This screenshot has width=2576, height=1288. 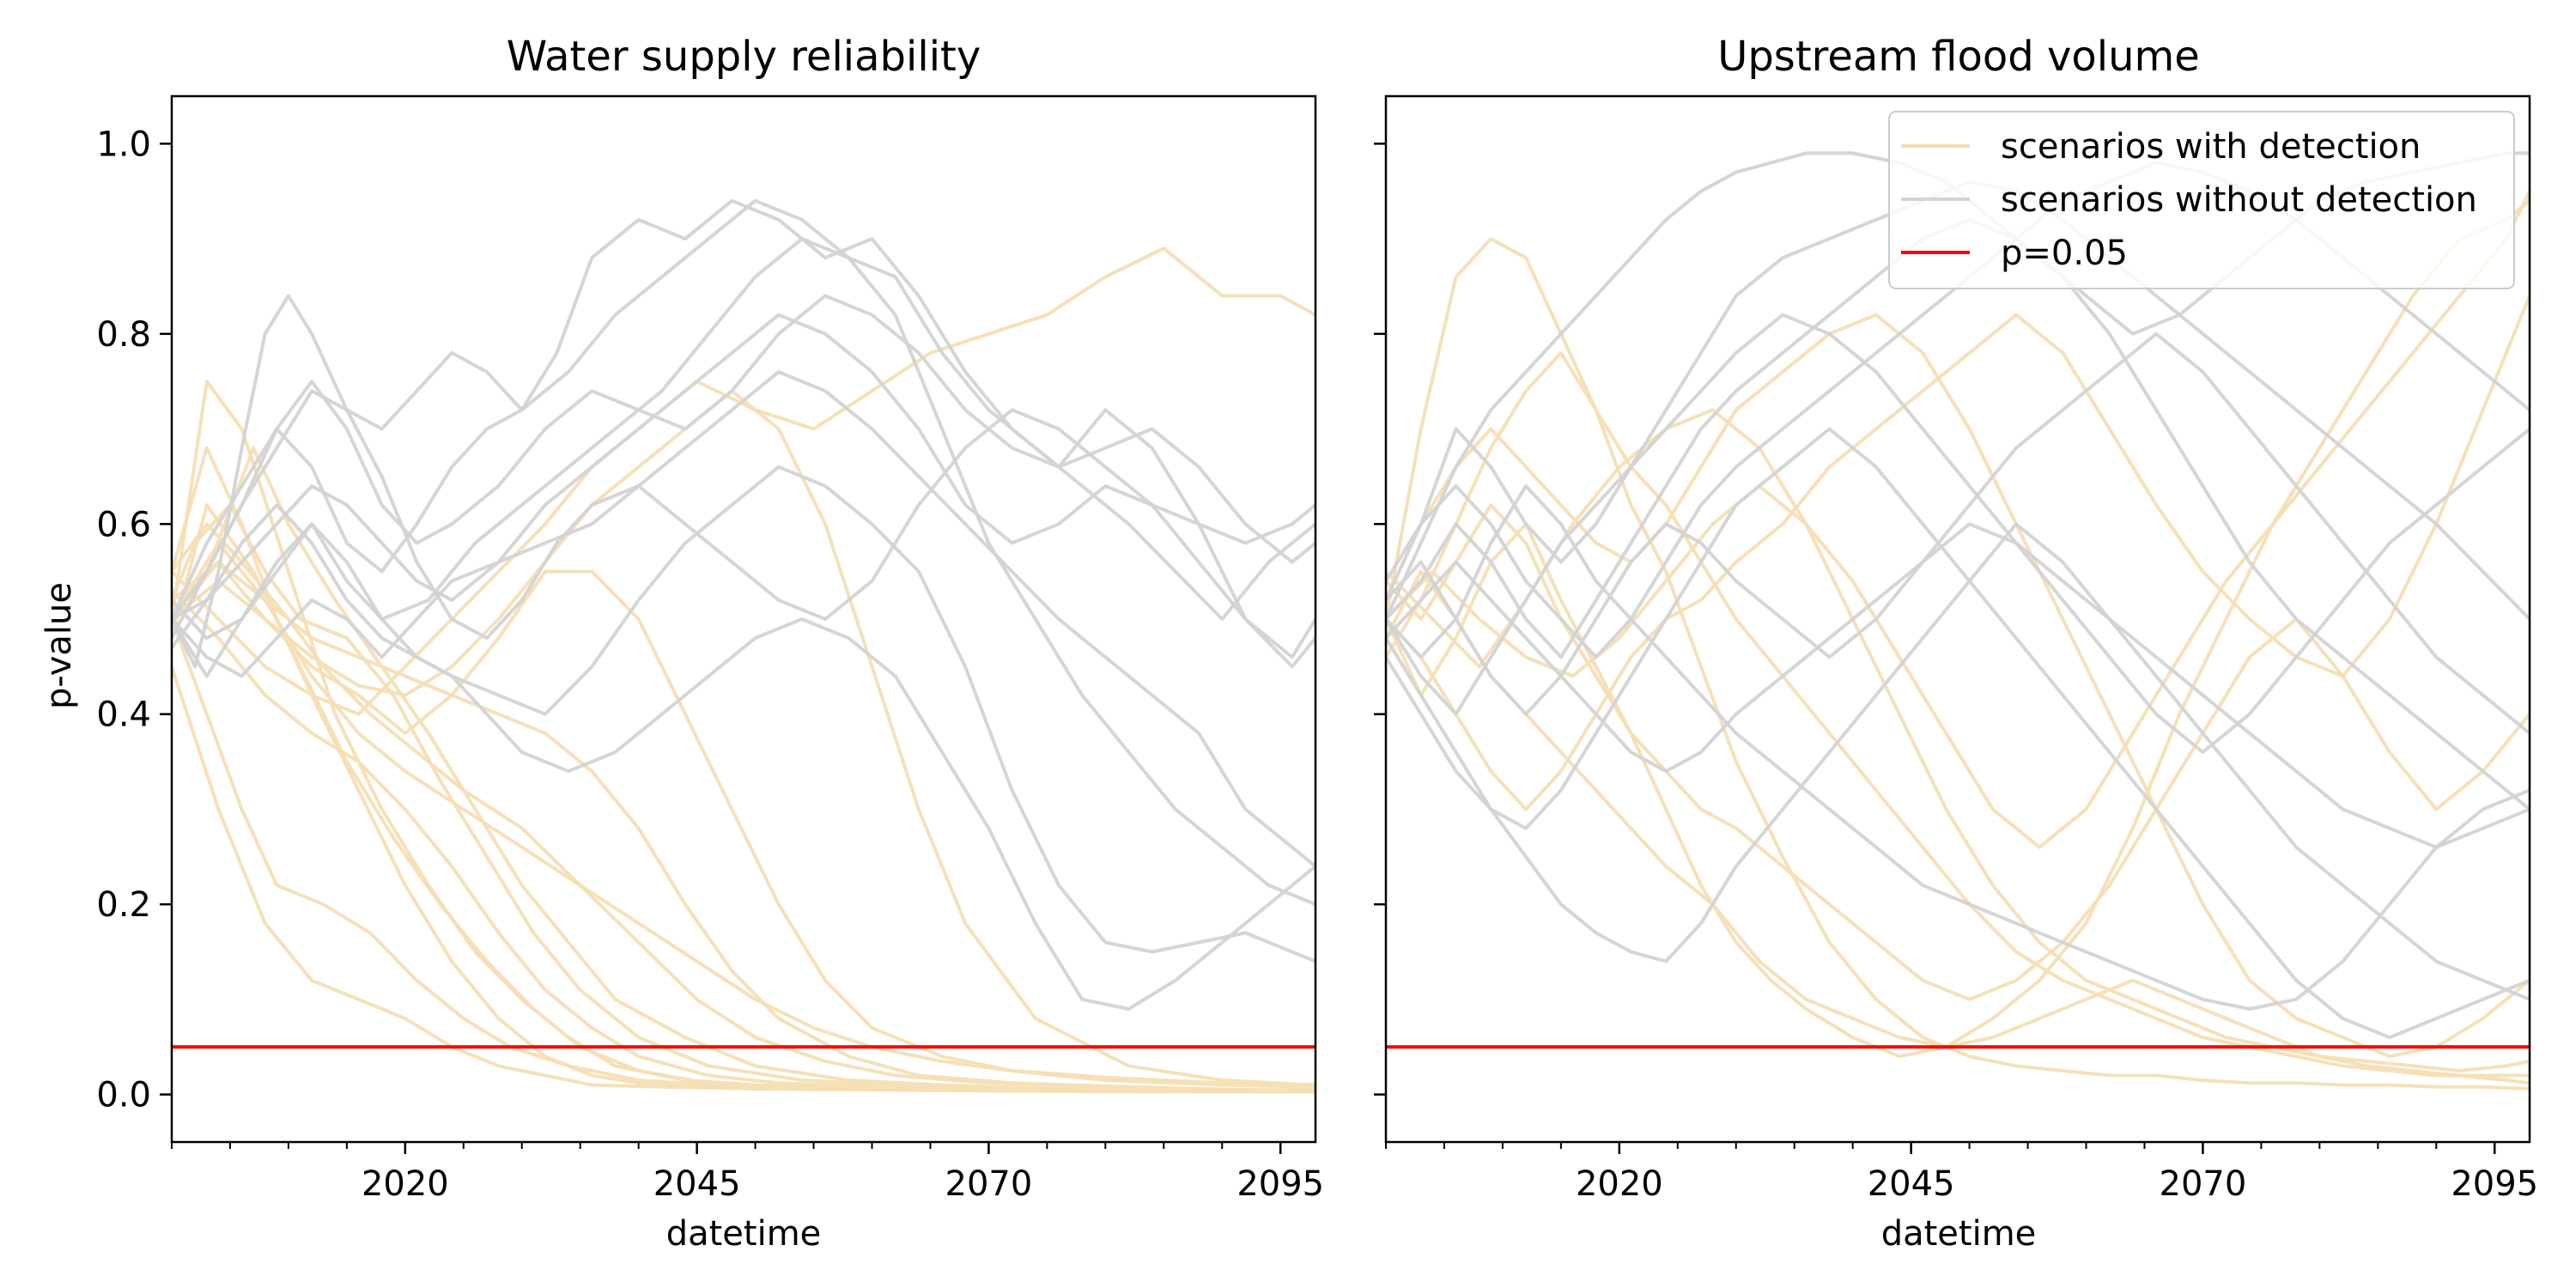 What do you see at coordinates (1959, 57) in the screenshot?
I see `panel-title: Upstream flood volume` at bounding box center [1959, 57].